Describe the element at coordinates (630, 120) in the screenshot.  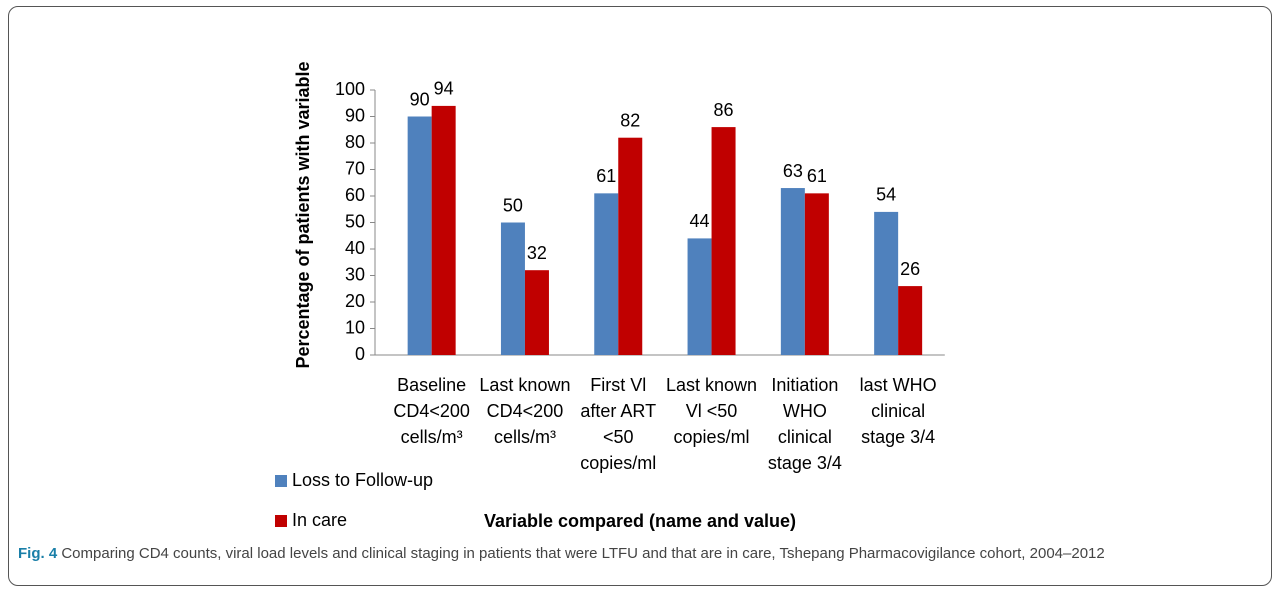
I see `data-label: 82` at that location.